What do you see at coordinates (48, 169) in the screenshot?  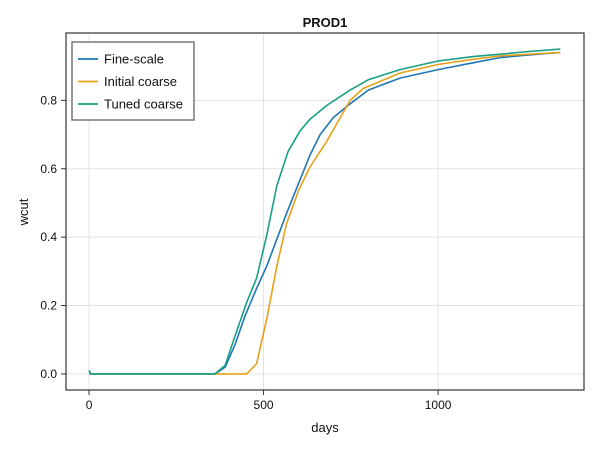 I see `y-tick-label: 0.6` at bounding box center [48, 169].